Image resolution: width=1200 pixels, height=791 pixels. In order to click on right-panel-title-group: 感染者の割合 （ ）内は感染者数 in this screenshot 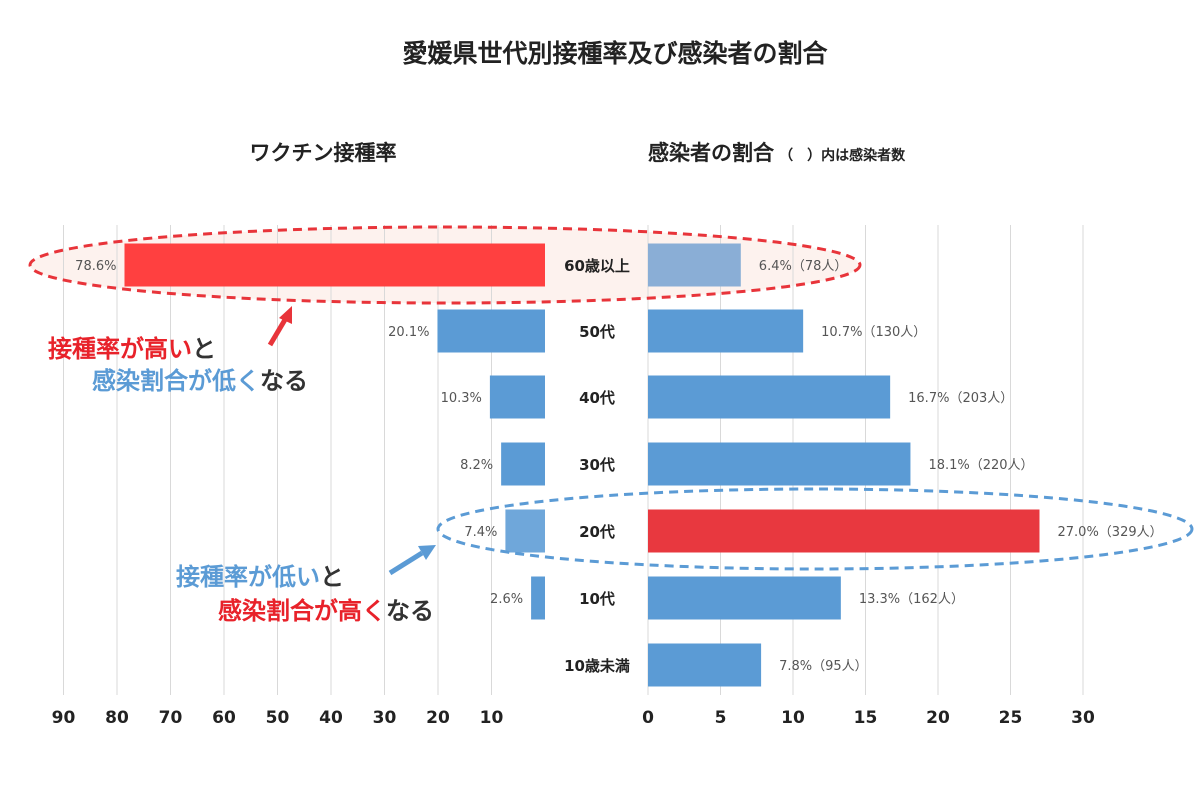, I will do `click(777, 153)`.